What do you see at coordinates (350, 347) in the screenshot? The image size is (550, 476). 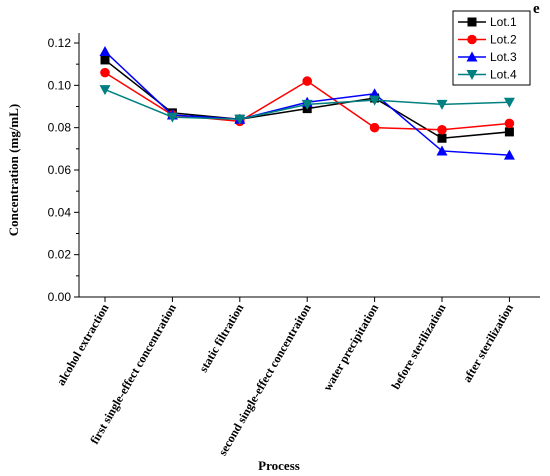 I see `x-tick-label: water precipitation` at bounding box center [350, 347].